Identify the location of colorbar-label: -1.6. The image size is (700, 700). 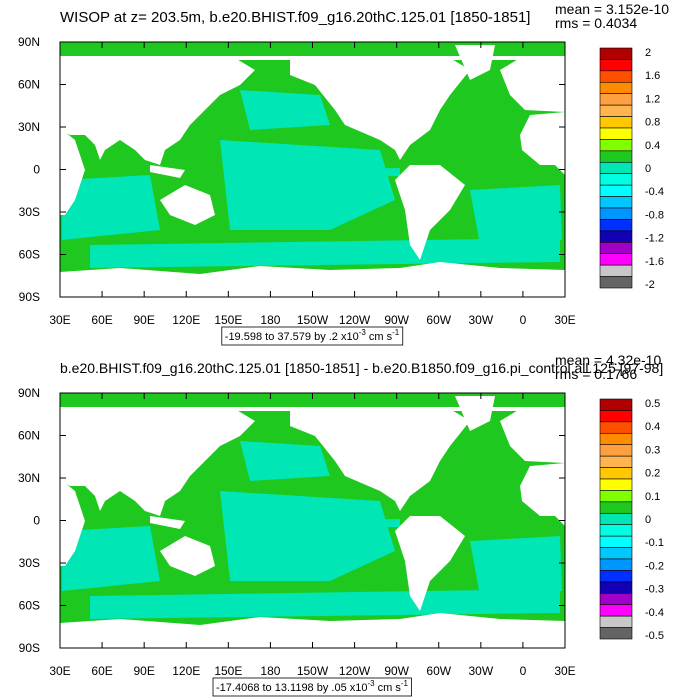
(654, 262).